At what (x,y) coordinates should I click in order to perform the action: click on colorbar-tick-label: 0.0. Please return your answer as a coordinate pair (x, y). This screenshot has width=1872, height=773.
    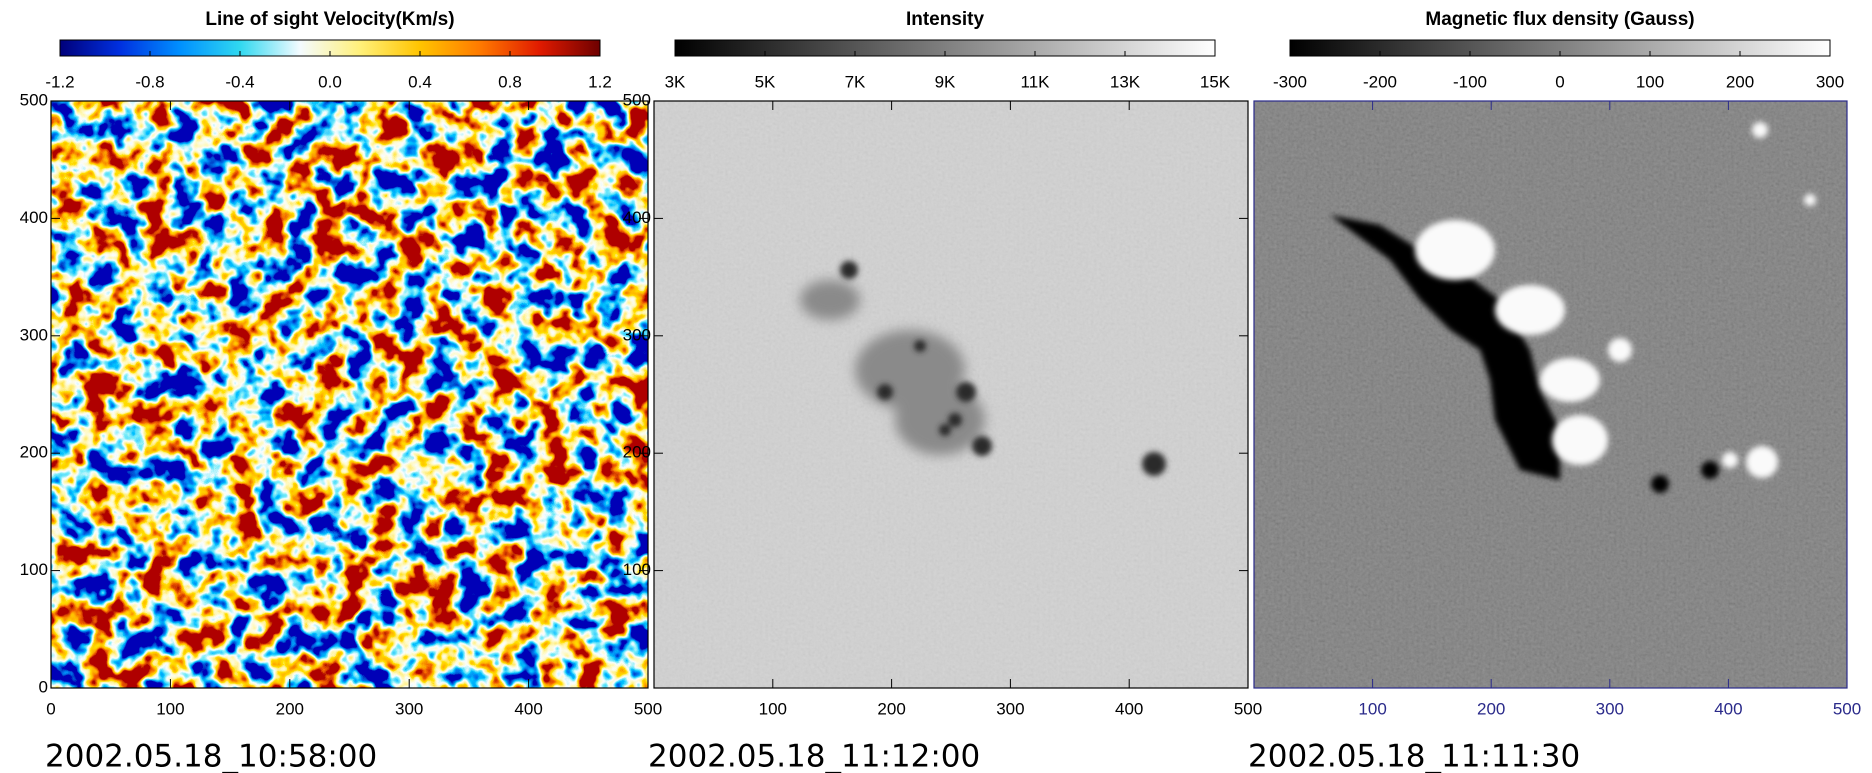
    Looking at the image, I should click on (330, 81).